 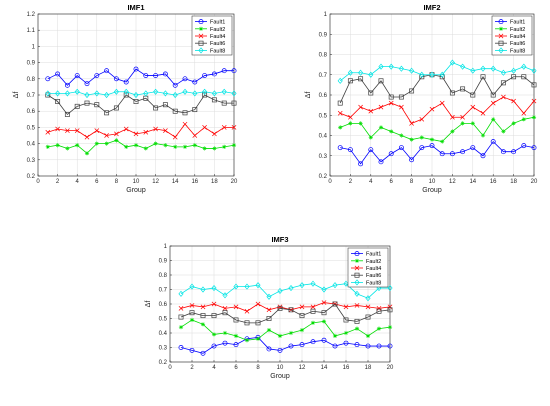 I want to click on x-tick-label: 20, so click(x=234, y=182).